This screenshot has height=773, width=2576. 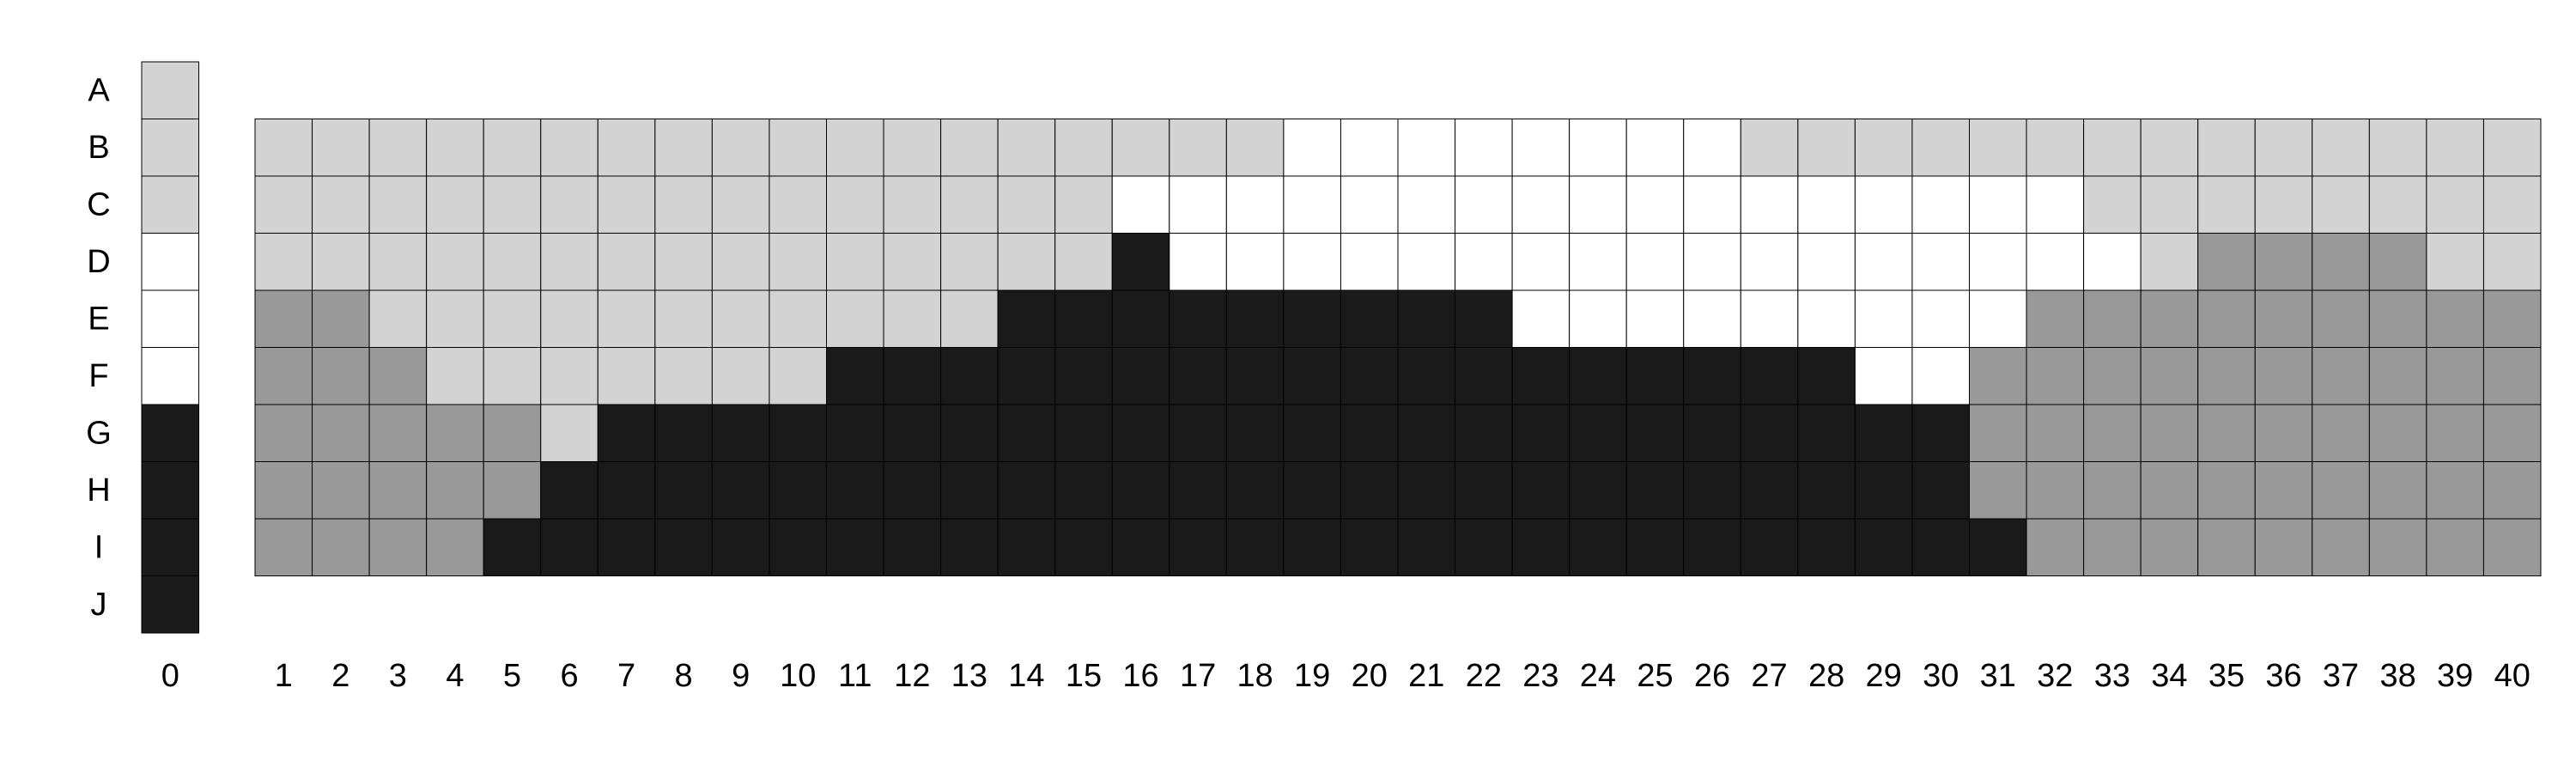 What do you see at coordinates (455, 676) in the screenshot?
I see `col-label-4: 4` at bounding box center [455, 676].